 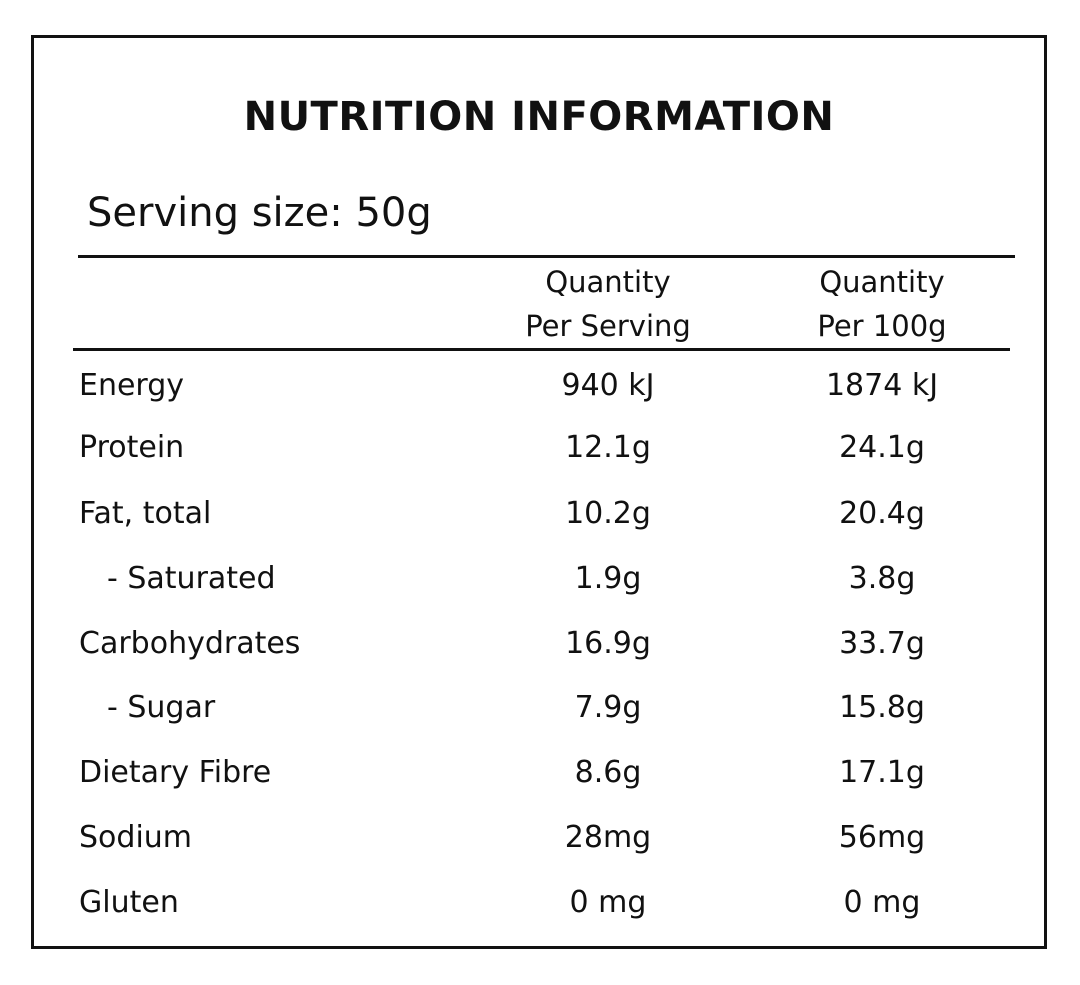 What do you see at coordinates (136, 837) in the screenshot?
I see `row-label: Sodium` at bounding box center [136, 837].